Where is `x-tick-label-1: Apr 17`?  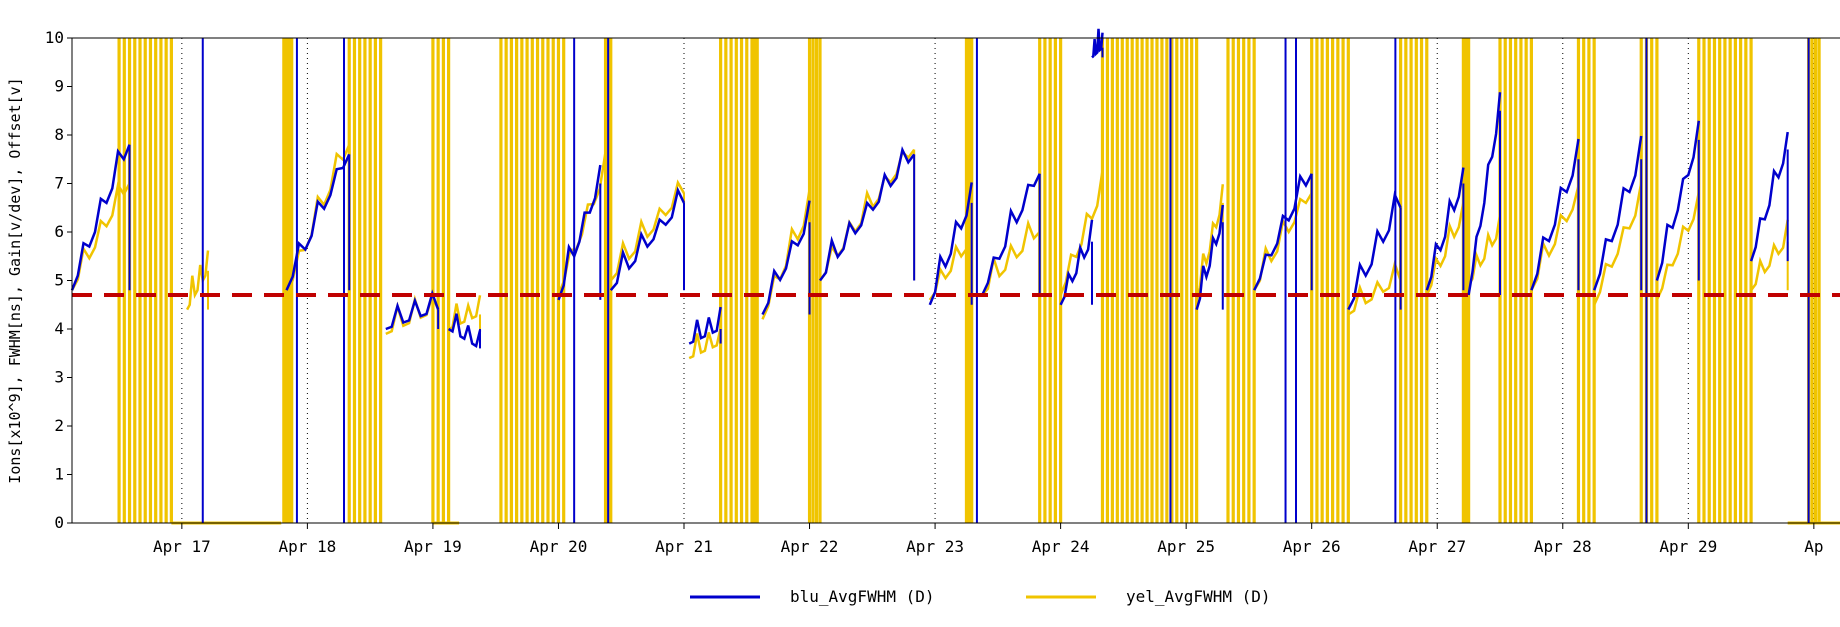 x-tick-label-1: Apr 17 is located at coordinates (182, 546).